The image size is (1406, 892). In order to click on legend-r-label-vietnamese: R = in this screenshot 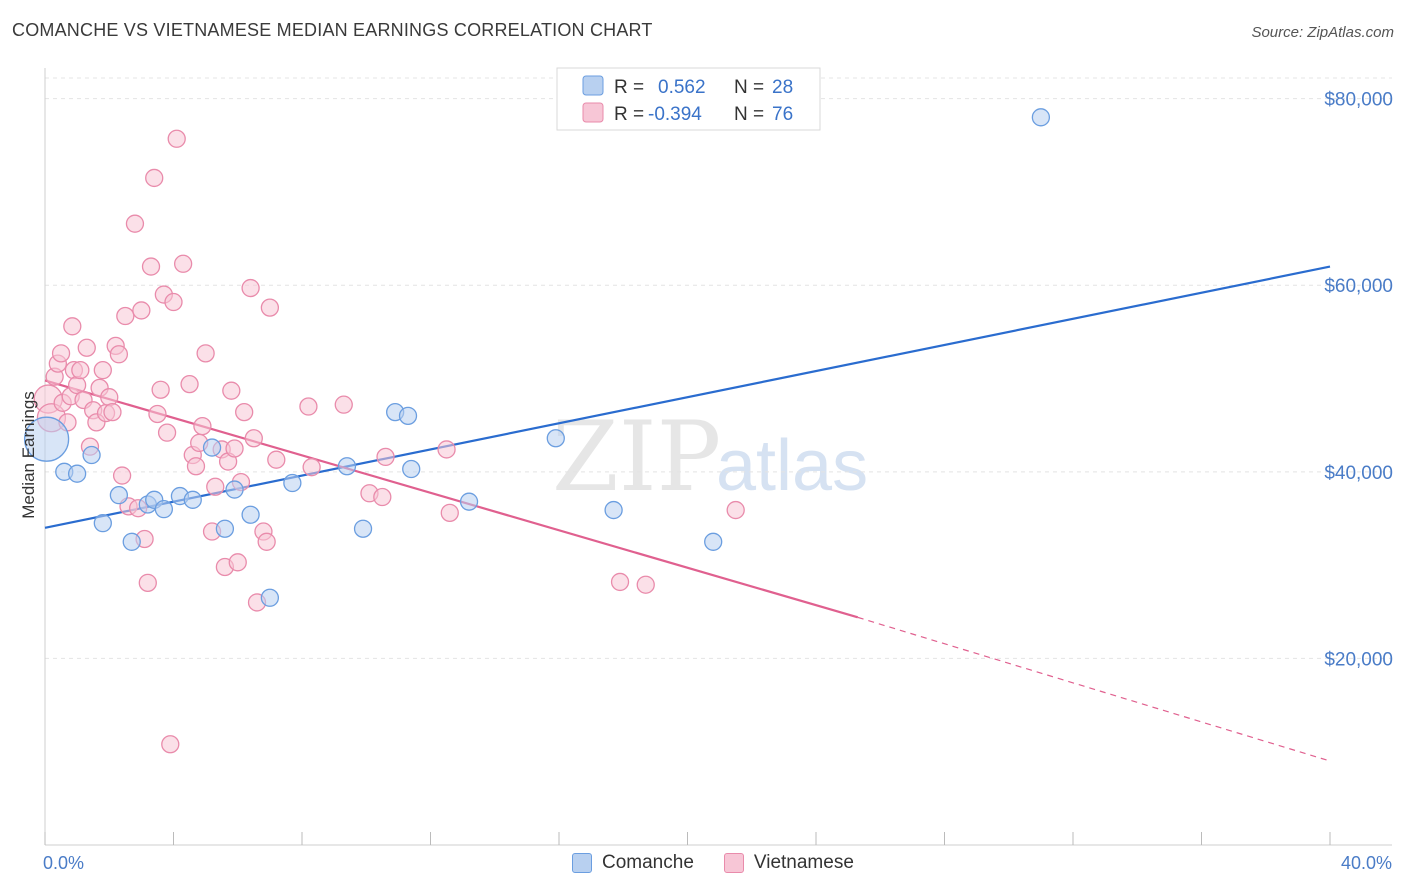, I will do `click(629, 114)`.